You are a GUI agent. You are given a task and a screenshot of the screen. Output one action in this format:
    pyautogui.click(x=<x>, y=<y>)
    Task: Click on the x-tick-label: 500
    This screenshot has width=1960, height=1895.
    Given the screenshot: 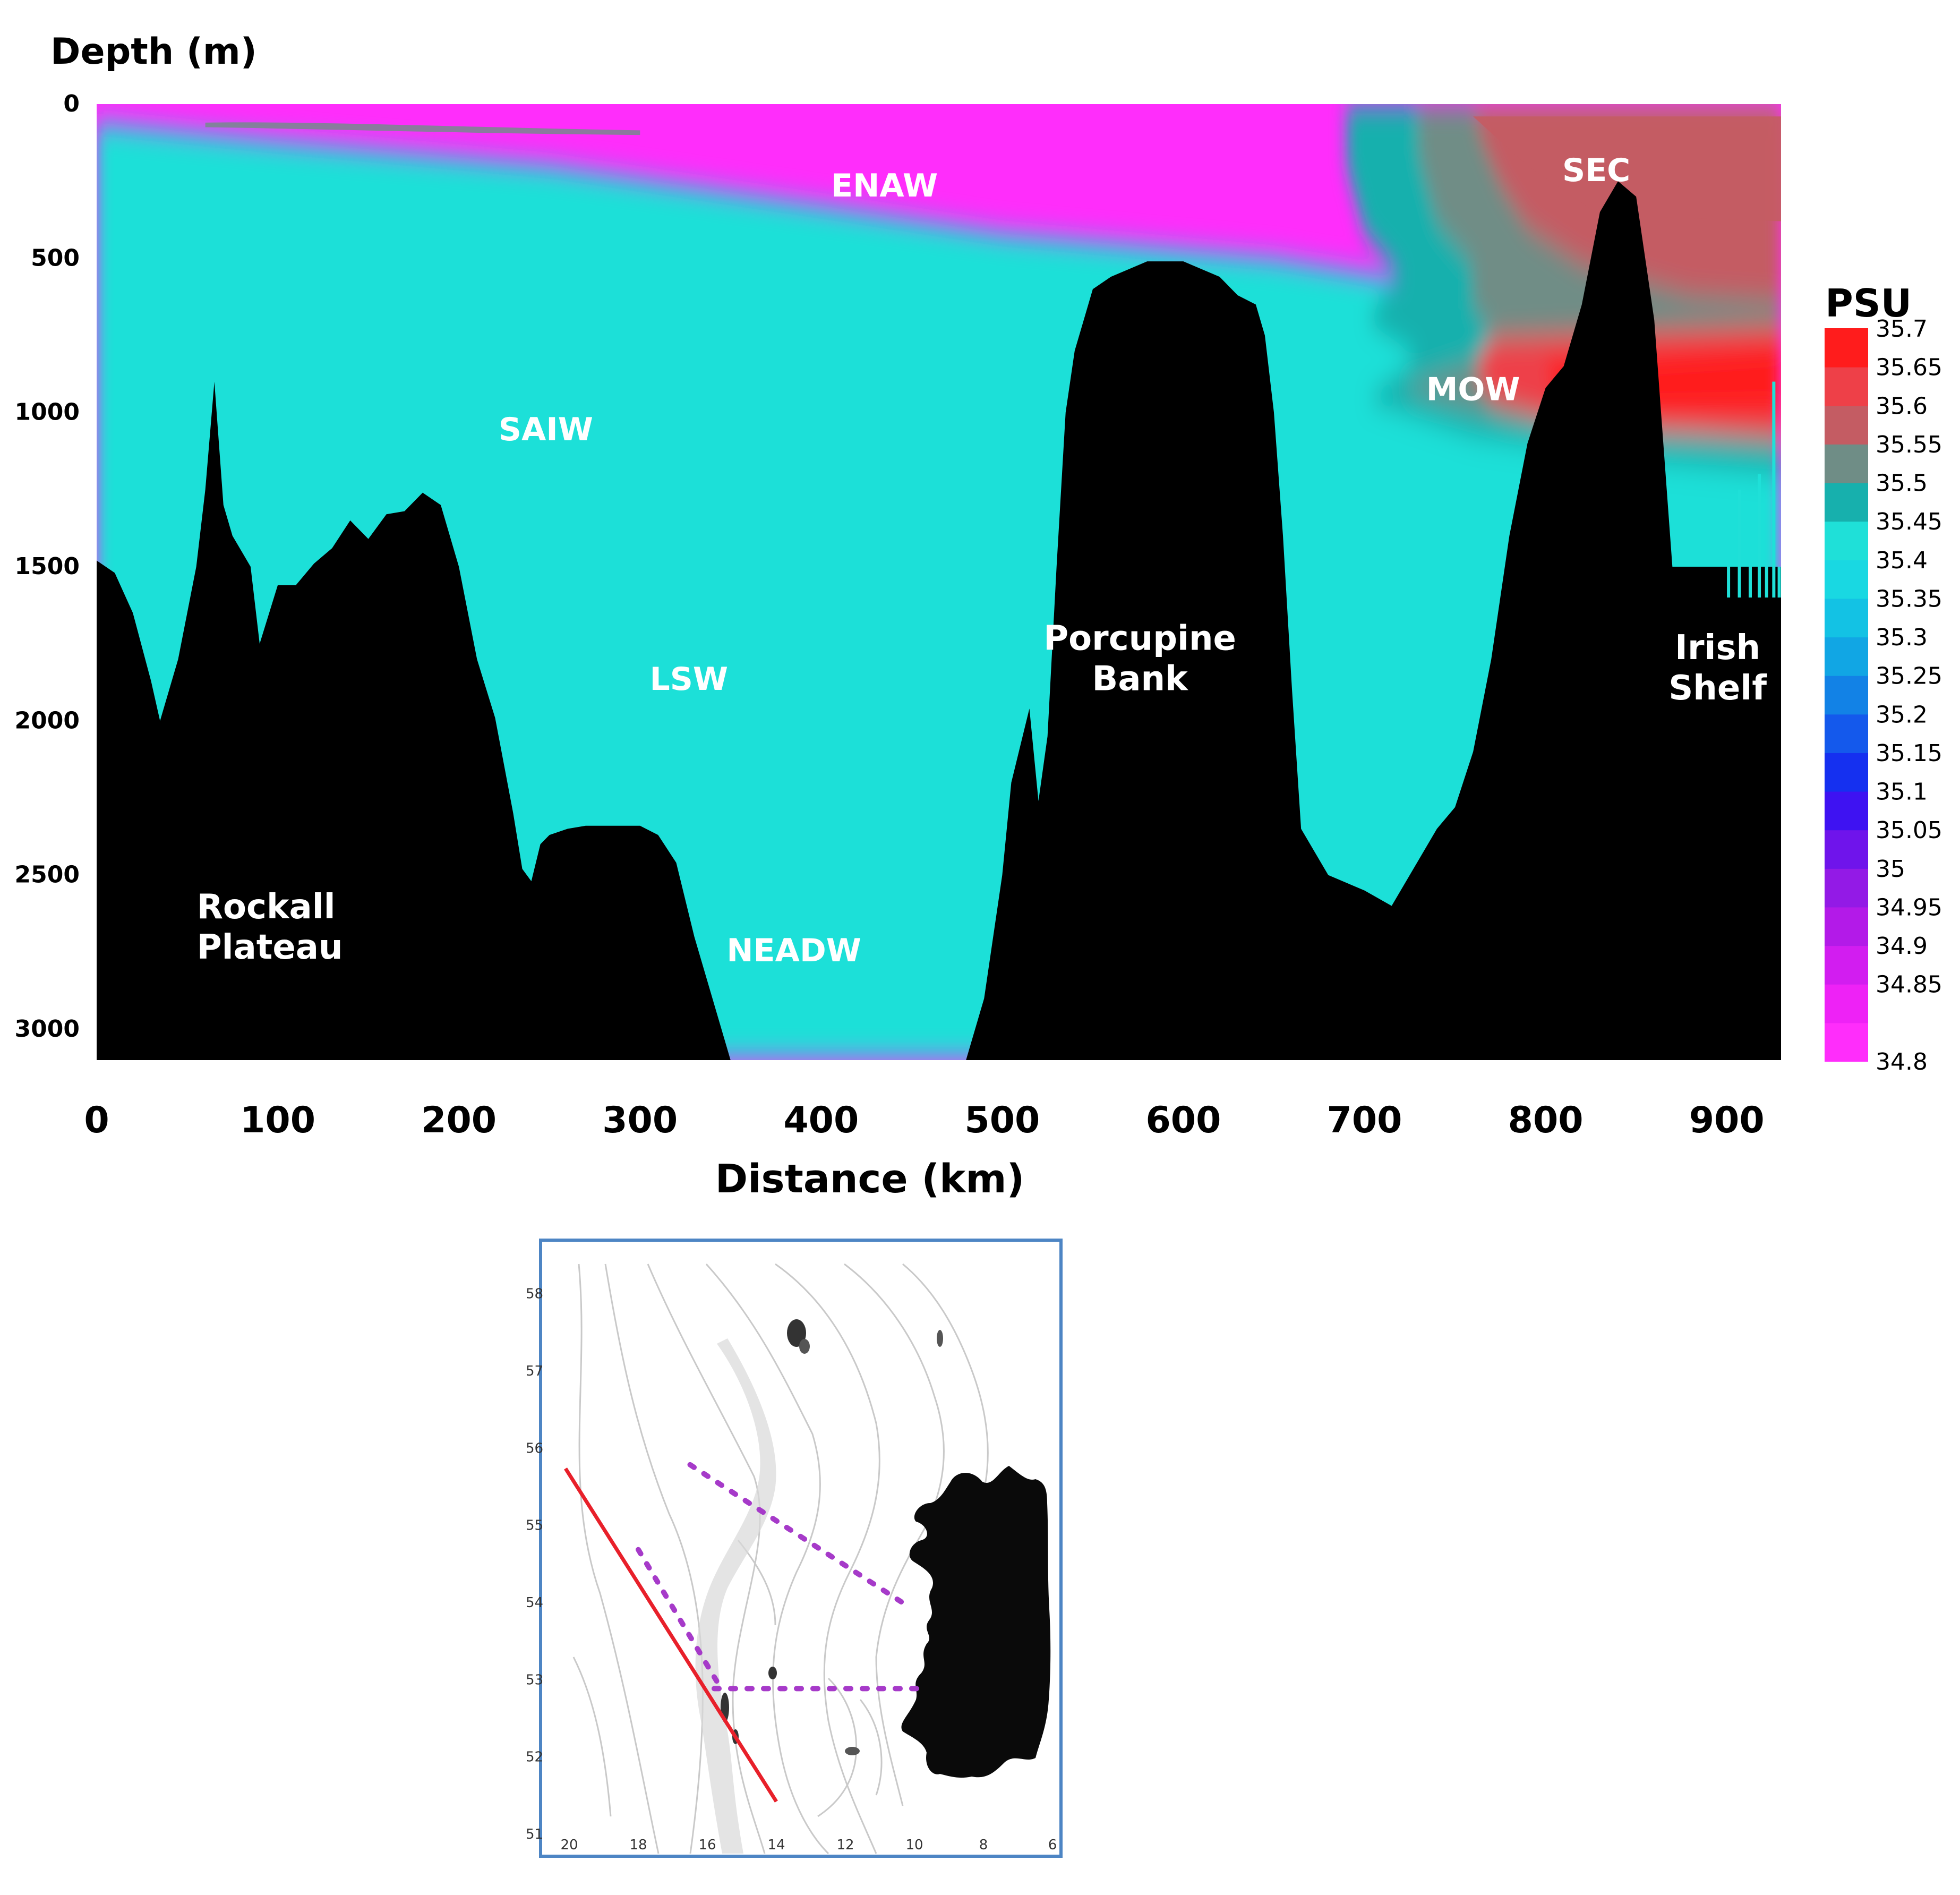 What is the action you would take?
    pyautogui.click(x=1002, y=1120)
    